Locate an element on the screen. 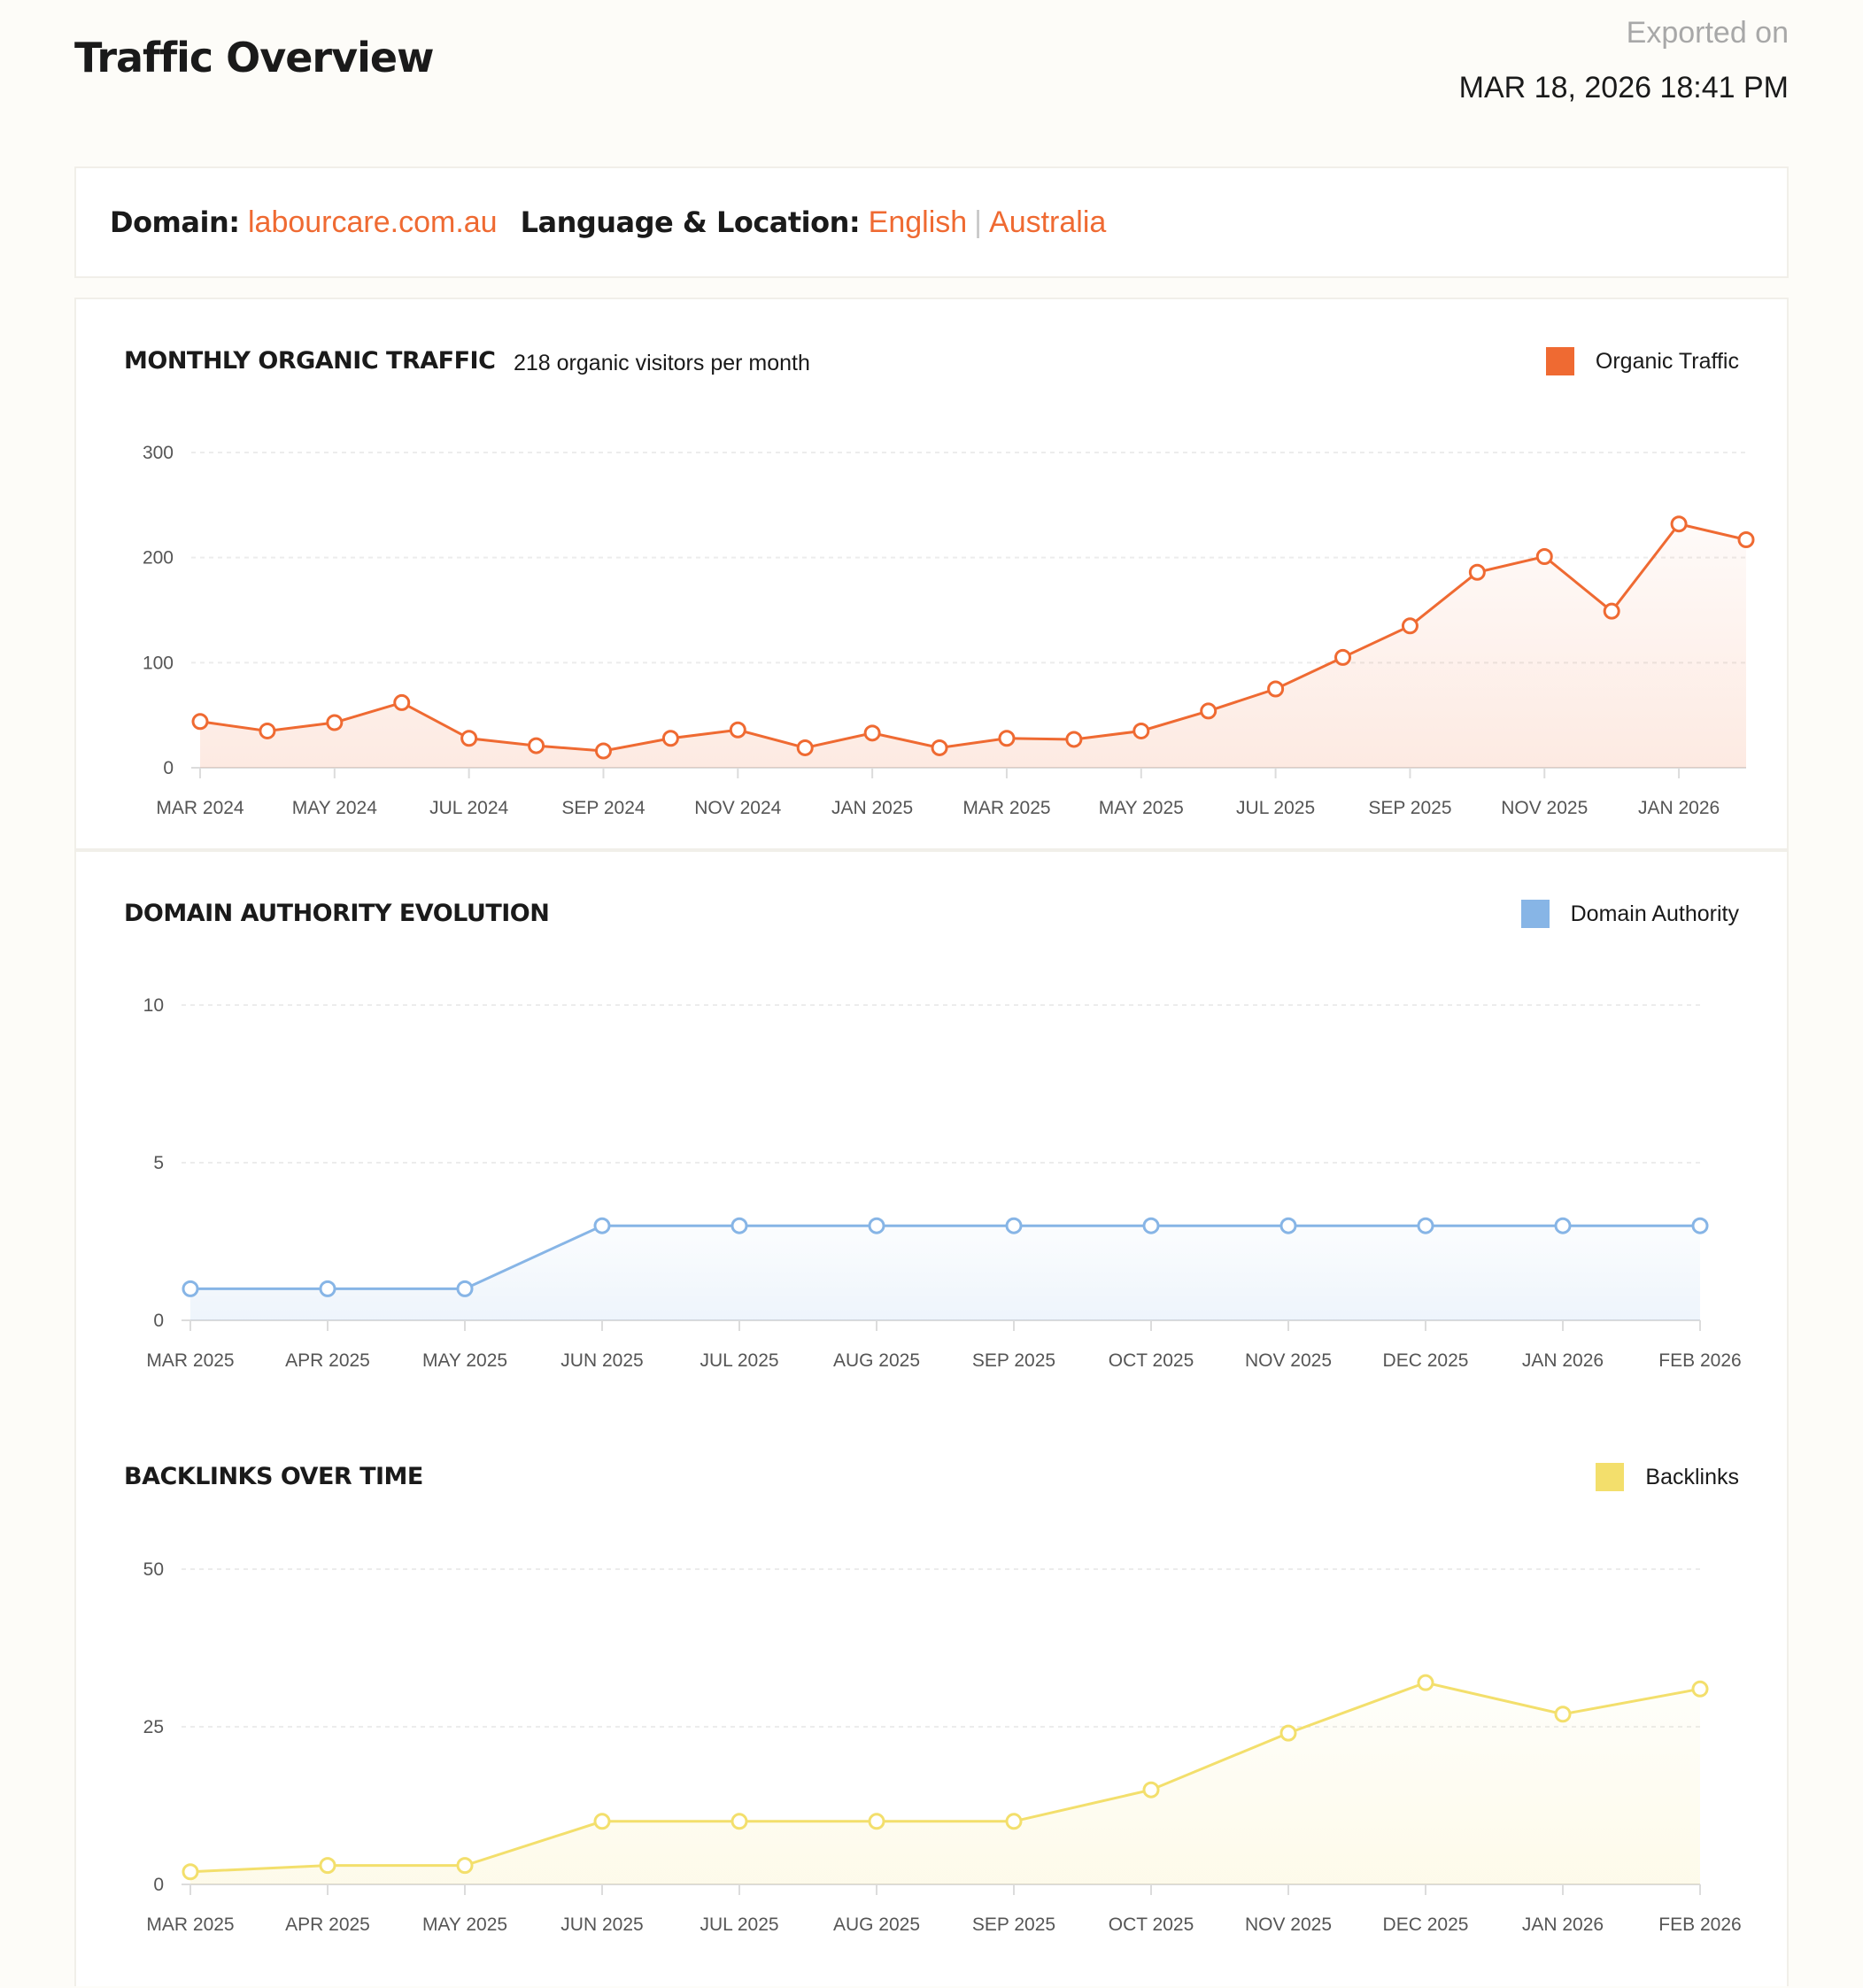  domain-authority-legend: Domain Authority is located at coordinates (1629, 914).